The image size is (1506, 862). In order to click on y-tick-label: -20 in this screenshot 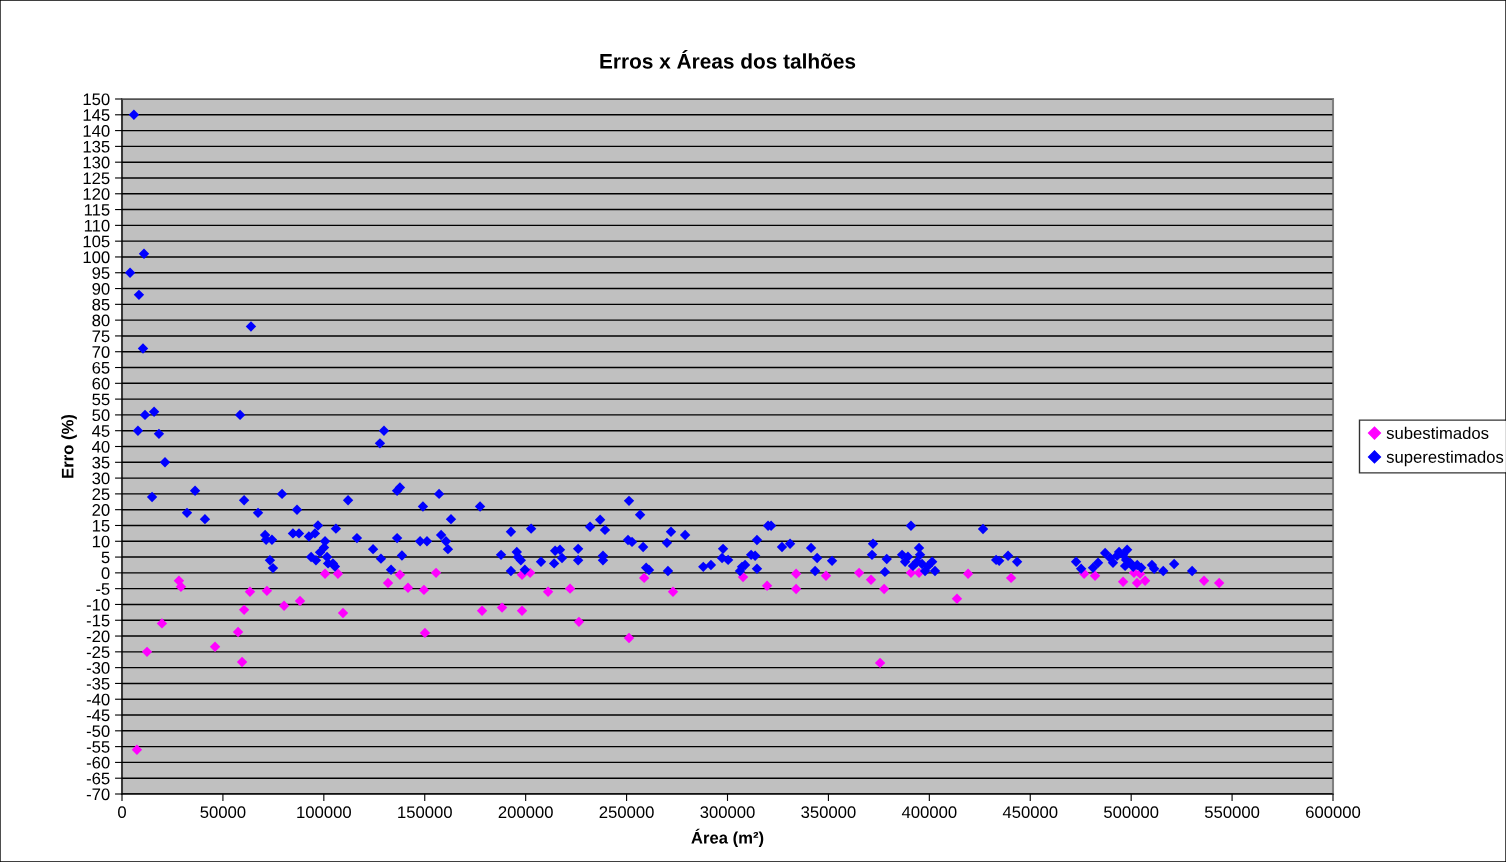, I will do `click(98, 636)`.